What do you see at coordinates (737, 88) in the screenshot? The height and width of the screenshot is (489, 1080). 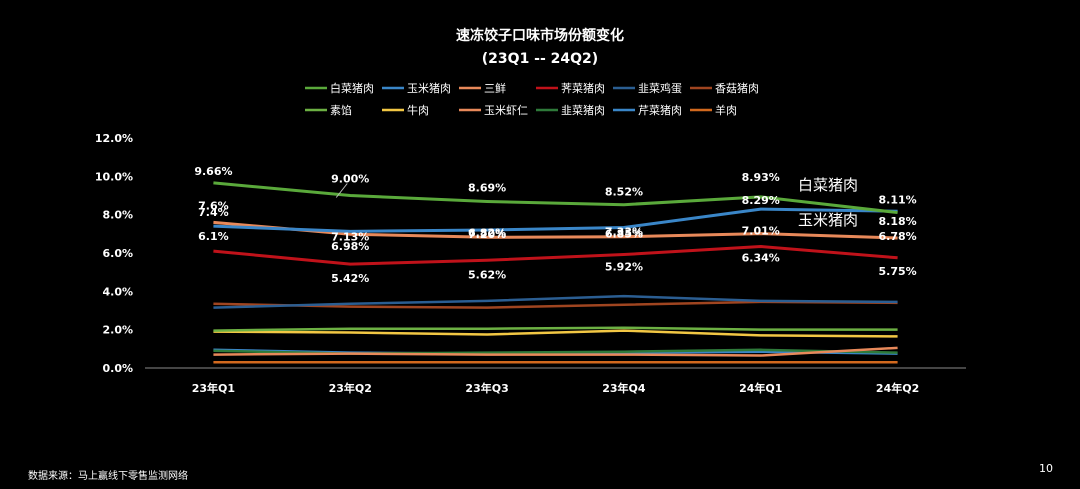 I see `legend-label: 香菇猪肉` at bounding box center [737, 88].